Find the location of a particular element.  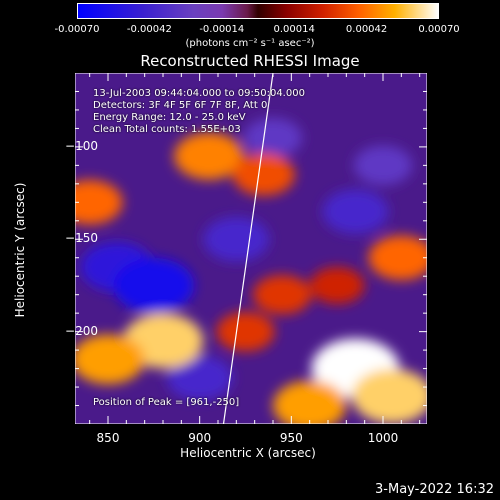

colorbar-tick-label: -0.00042 is located at coordinates (149, 29).